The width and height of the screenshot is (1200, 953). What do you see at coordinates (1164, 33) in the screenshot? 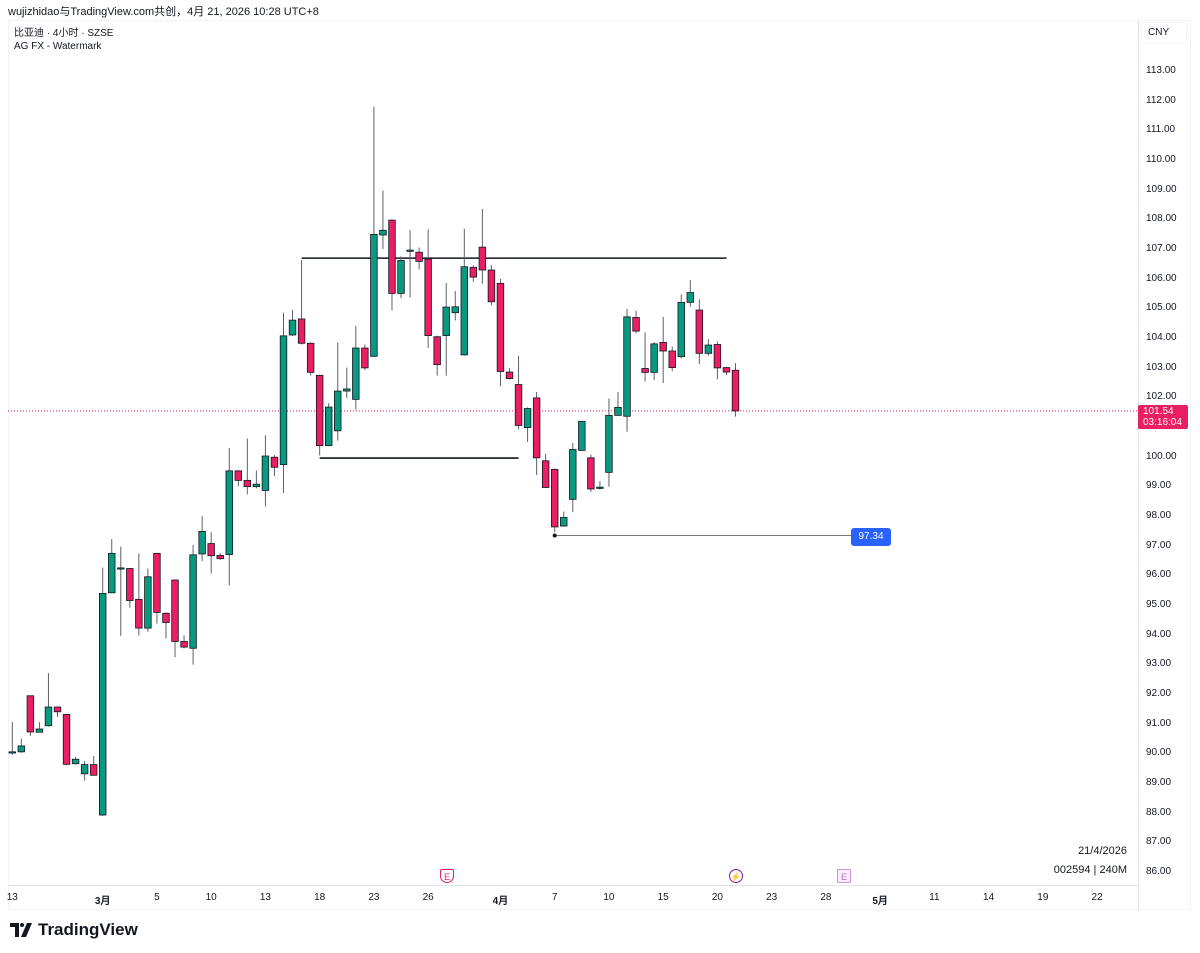
I see `currency-button: CNY` at bounding box center [1164, 33].